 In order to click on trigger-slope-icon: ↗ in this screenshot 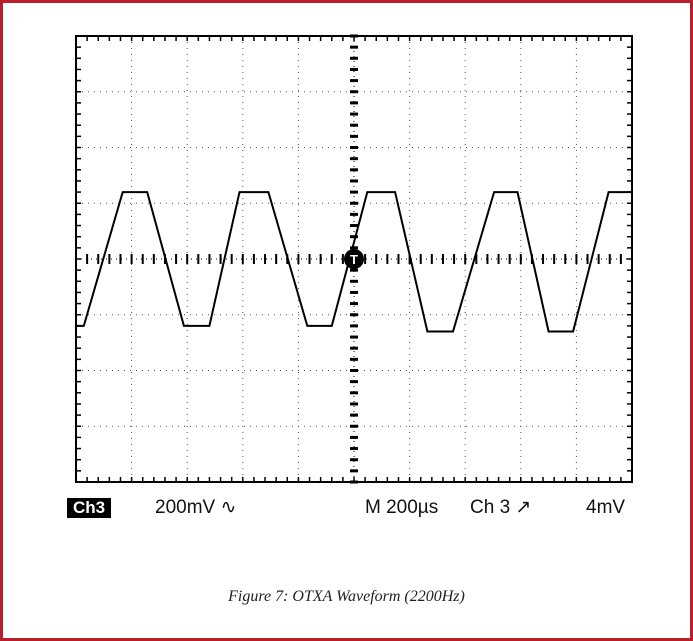, I will do `click(523, 507)`.